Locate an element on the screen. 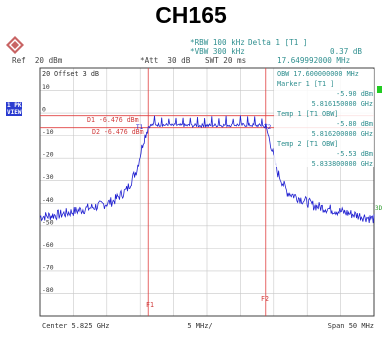 The height and width of the screenshot is (338, 382). page-title: CH165 is located at coordinates (191, 15).